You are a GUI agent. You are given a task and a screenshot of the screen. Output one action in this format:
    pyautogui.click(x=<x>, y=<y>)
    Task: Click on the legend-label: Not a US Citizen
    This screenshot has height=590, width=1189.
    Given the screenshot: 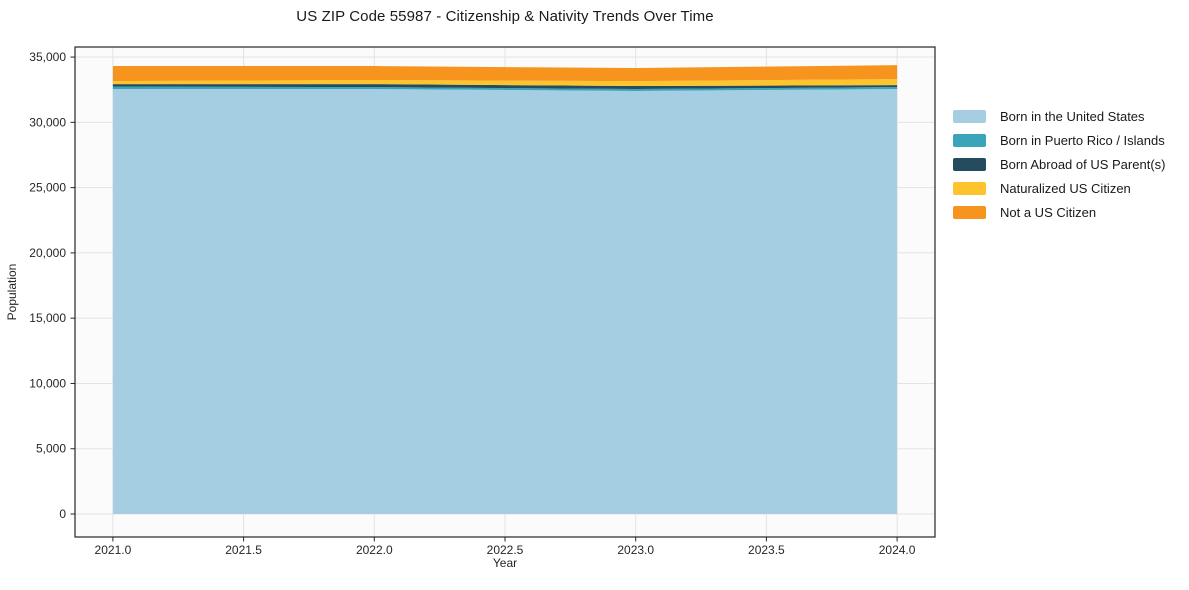 What is the action you would take?
    pyautogui.click(x=1048, y=212)
    